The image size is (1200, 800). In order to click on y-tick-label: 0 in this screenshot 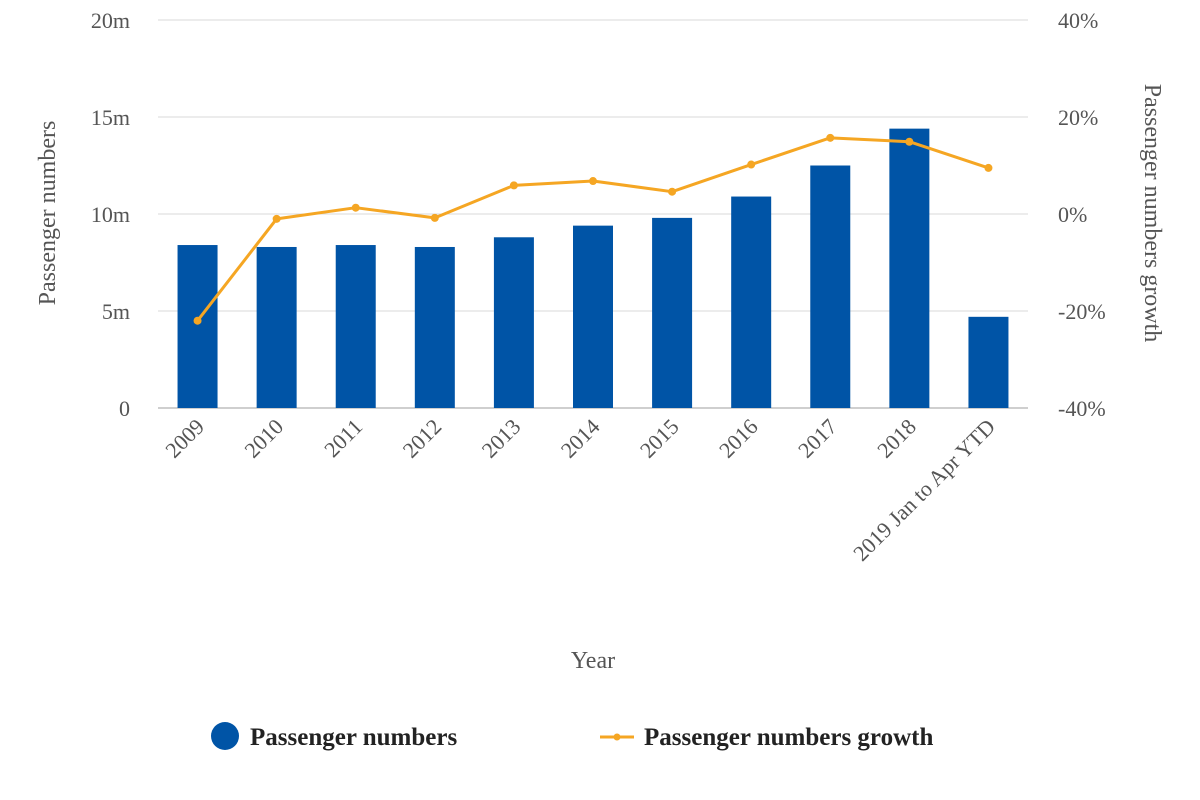, I will do `click(124, 408)`.